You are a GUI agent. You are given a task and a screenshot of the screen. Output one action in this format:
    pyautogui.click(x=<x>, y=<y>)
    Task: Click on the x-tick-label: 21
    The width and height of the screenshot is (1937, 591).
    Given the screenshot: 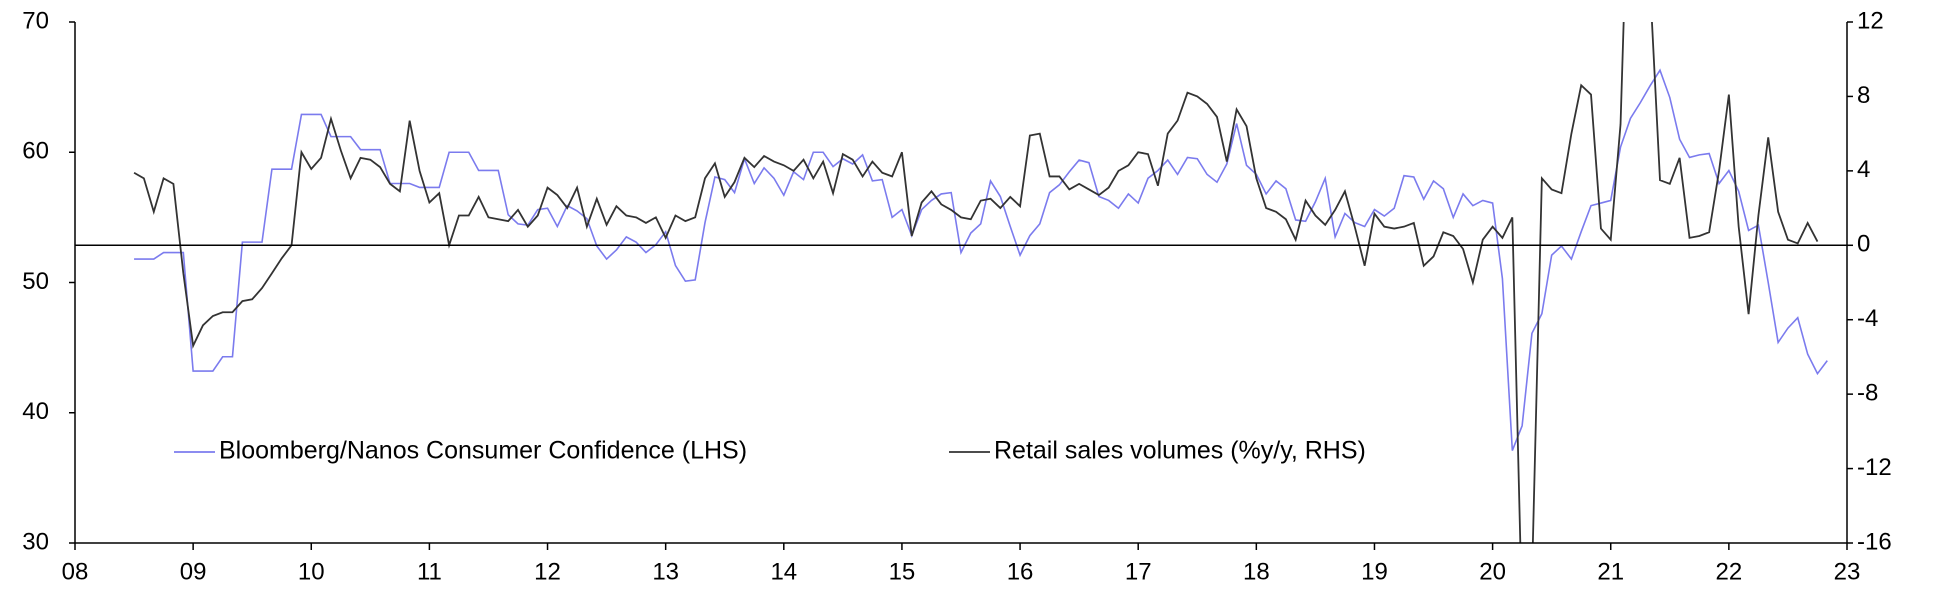 What is the action you would take?
    pyautogui.click(x=1610, y=571)
    